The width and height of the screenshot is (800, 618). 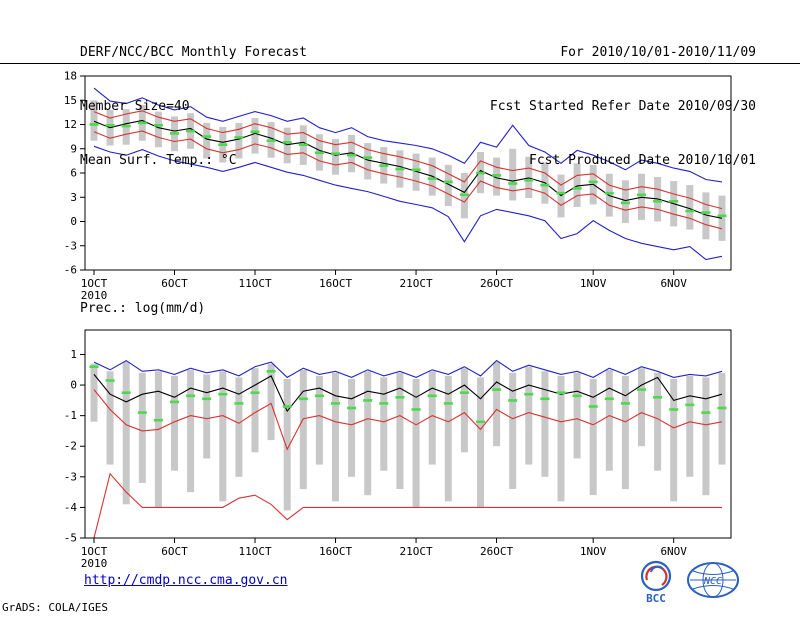 I want to click on fcst-refer-date-label: Fcst Started Refer Date 2010/09/30, so click(x=622, y=106).